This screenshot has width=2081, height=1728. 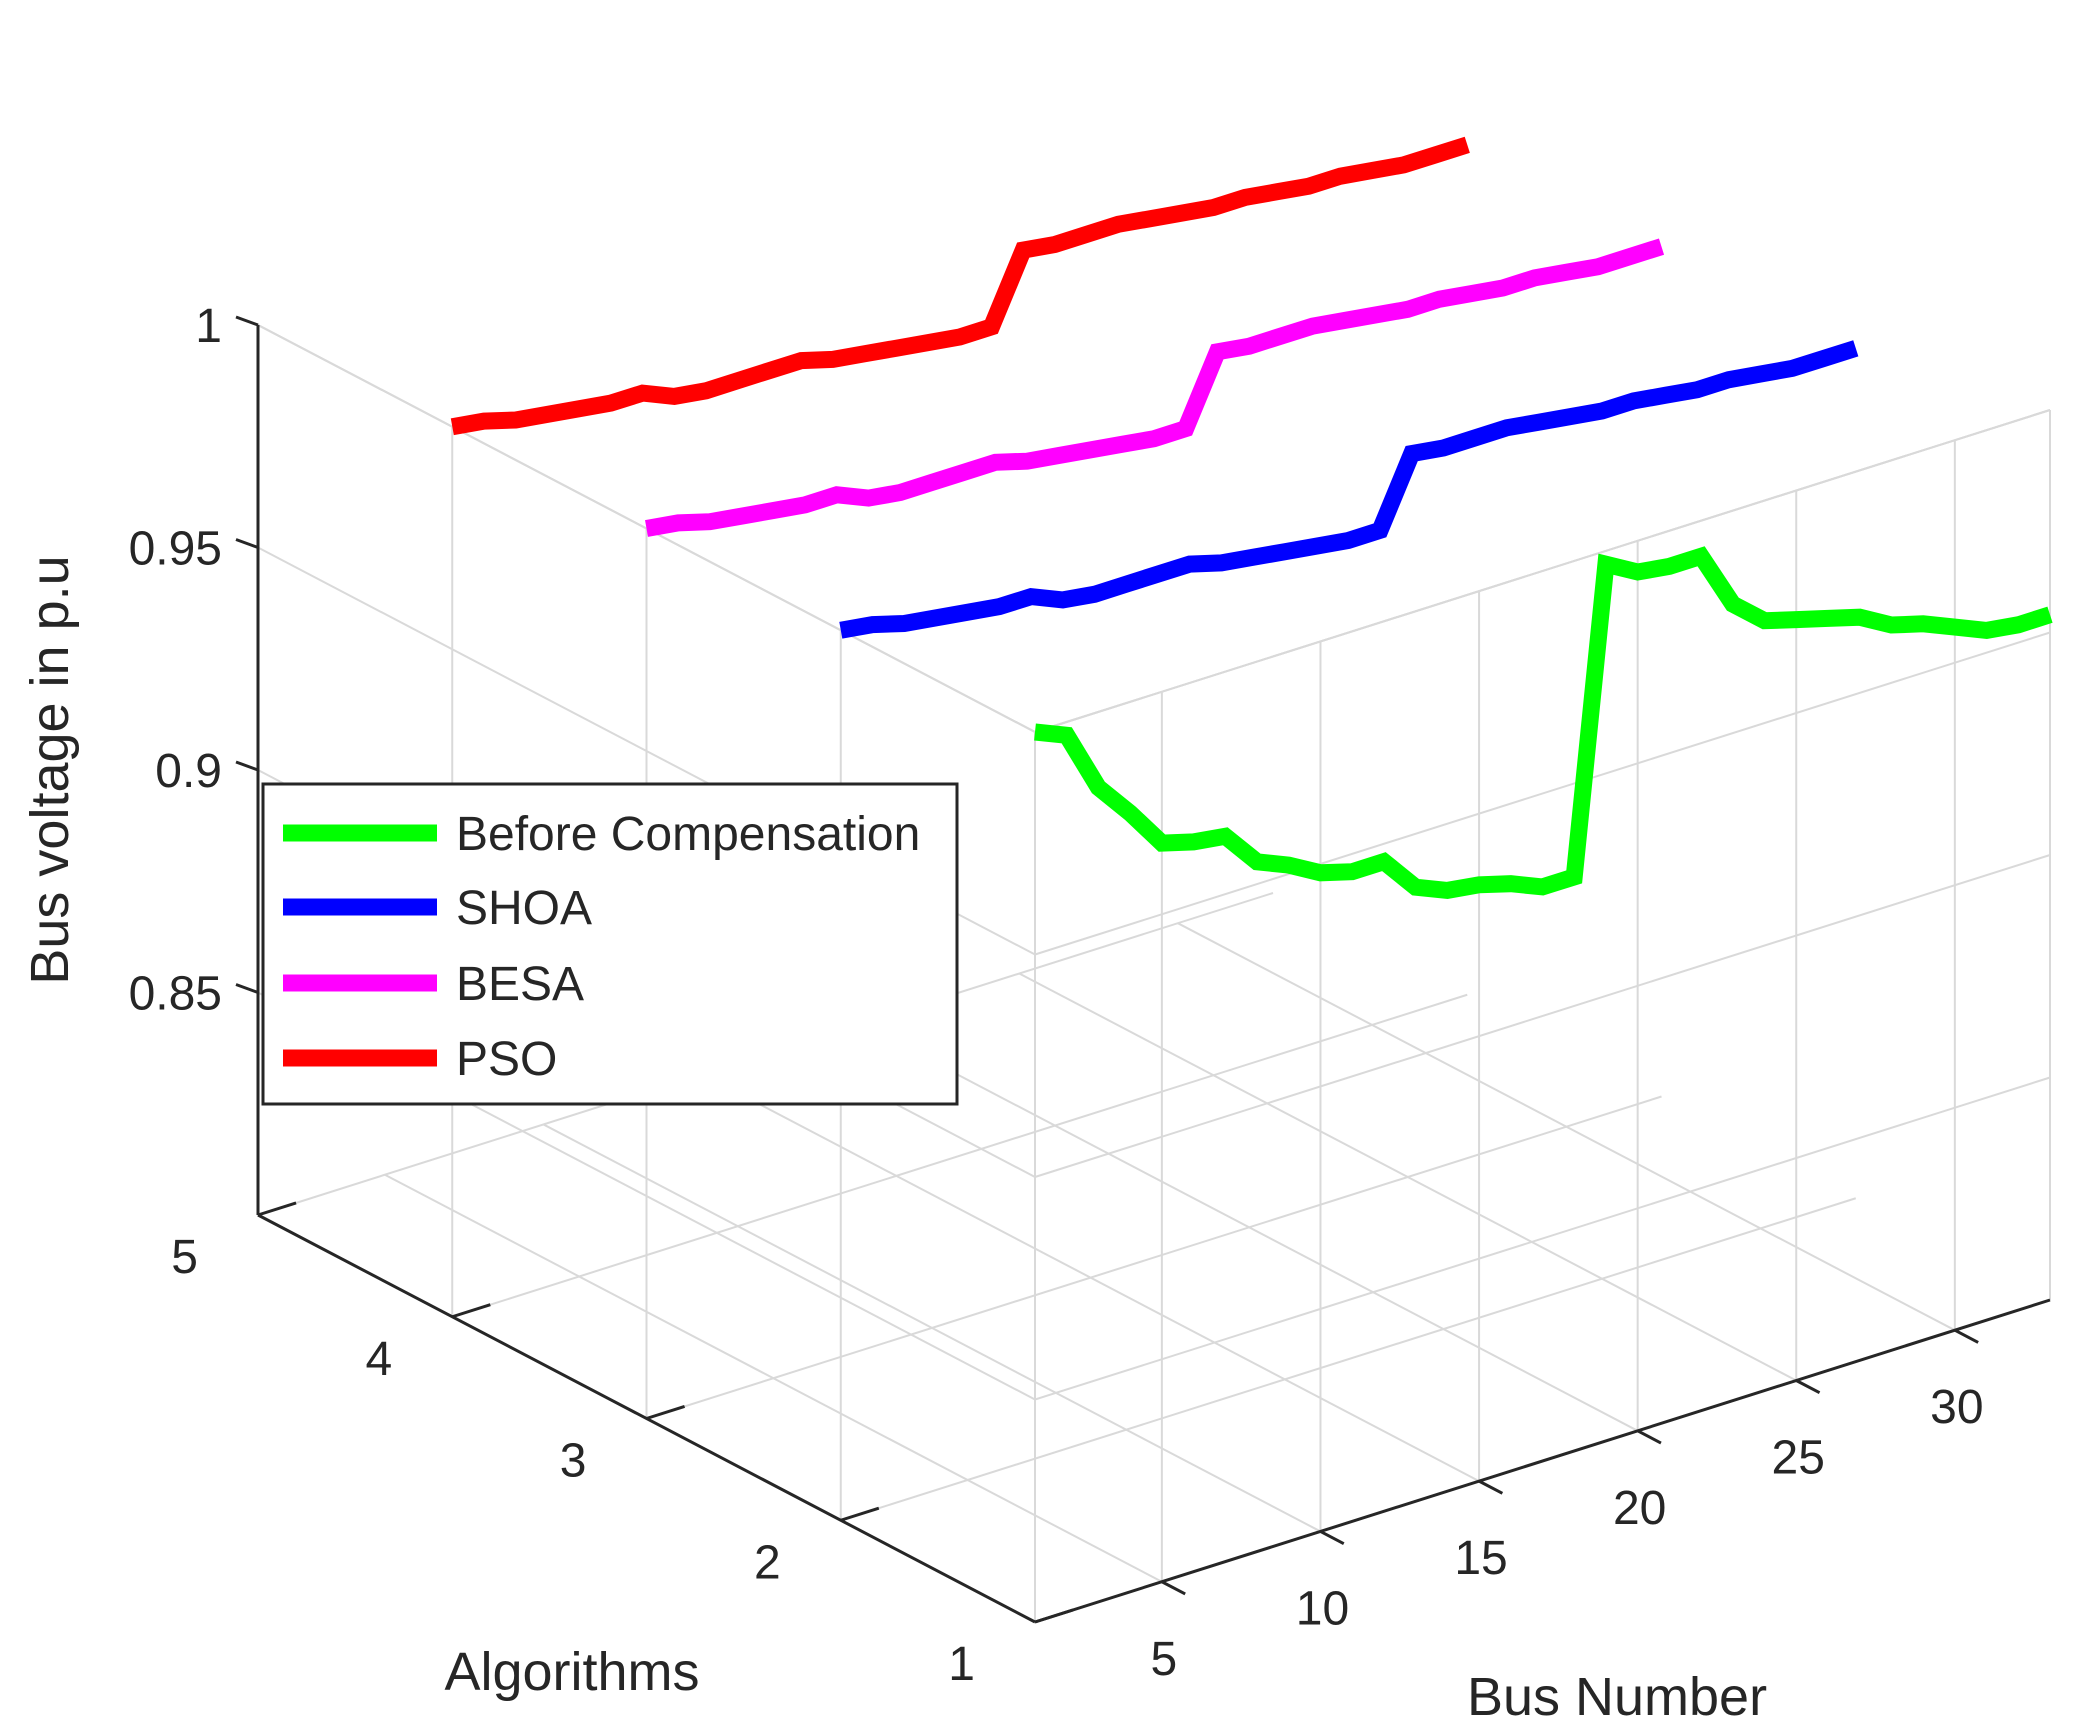 What do you see at coordinates (1798, 1458) in the screenshot?
I see `x-tick-label-4: 25` at bounding box center [1798, 1458].